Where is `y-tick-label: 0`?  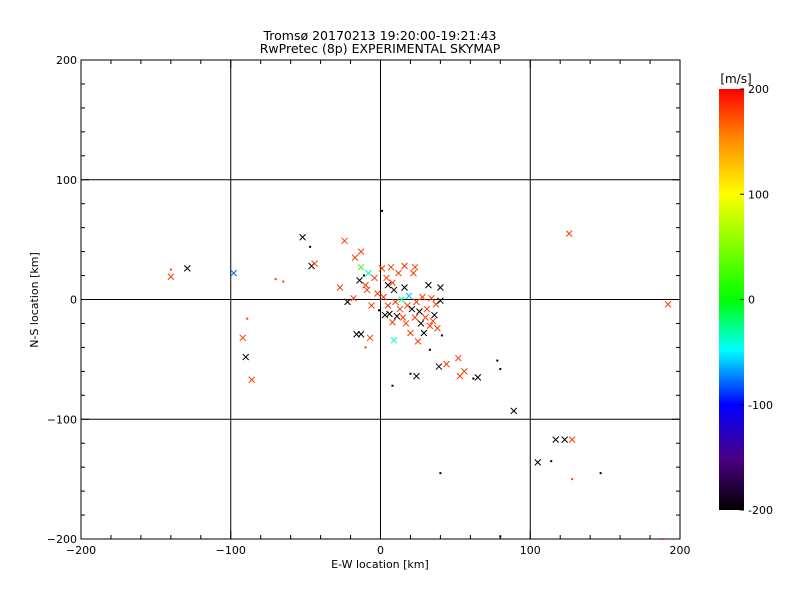 y-tick-label: 0 is located at coordinates (73, 300).